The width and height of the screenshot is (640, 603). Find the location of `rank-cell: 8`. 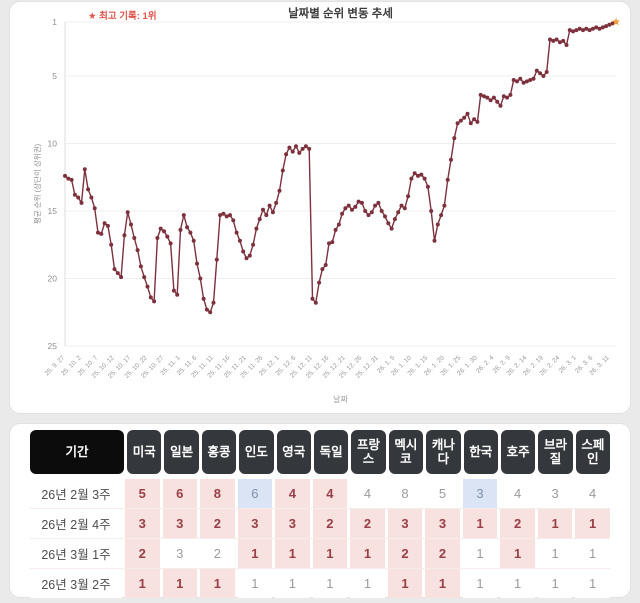

rank-cell: 8 is located at coordinates (405, 493).